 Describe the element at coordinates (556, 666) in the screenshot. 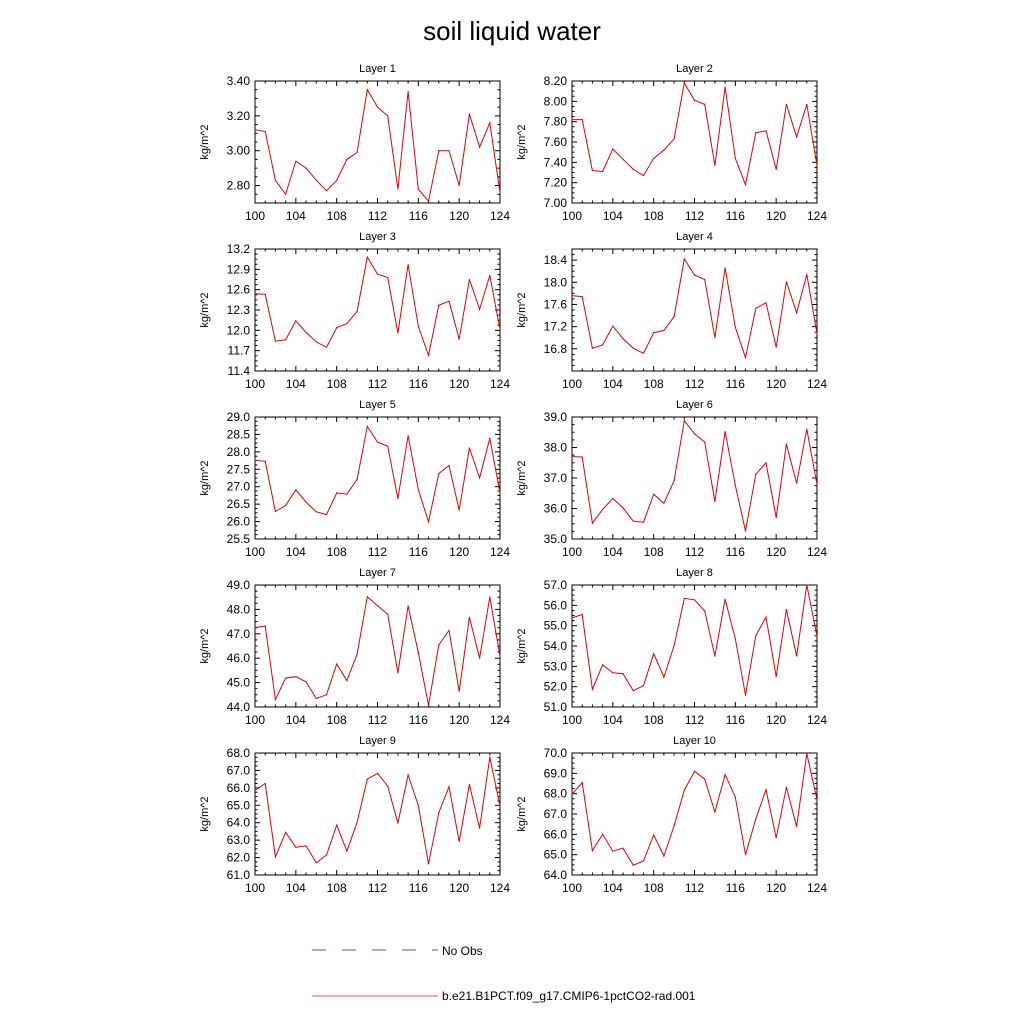

I see `panel-8-ytick-label: 53.0` at that location.